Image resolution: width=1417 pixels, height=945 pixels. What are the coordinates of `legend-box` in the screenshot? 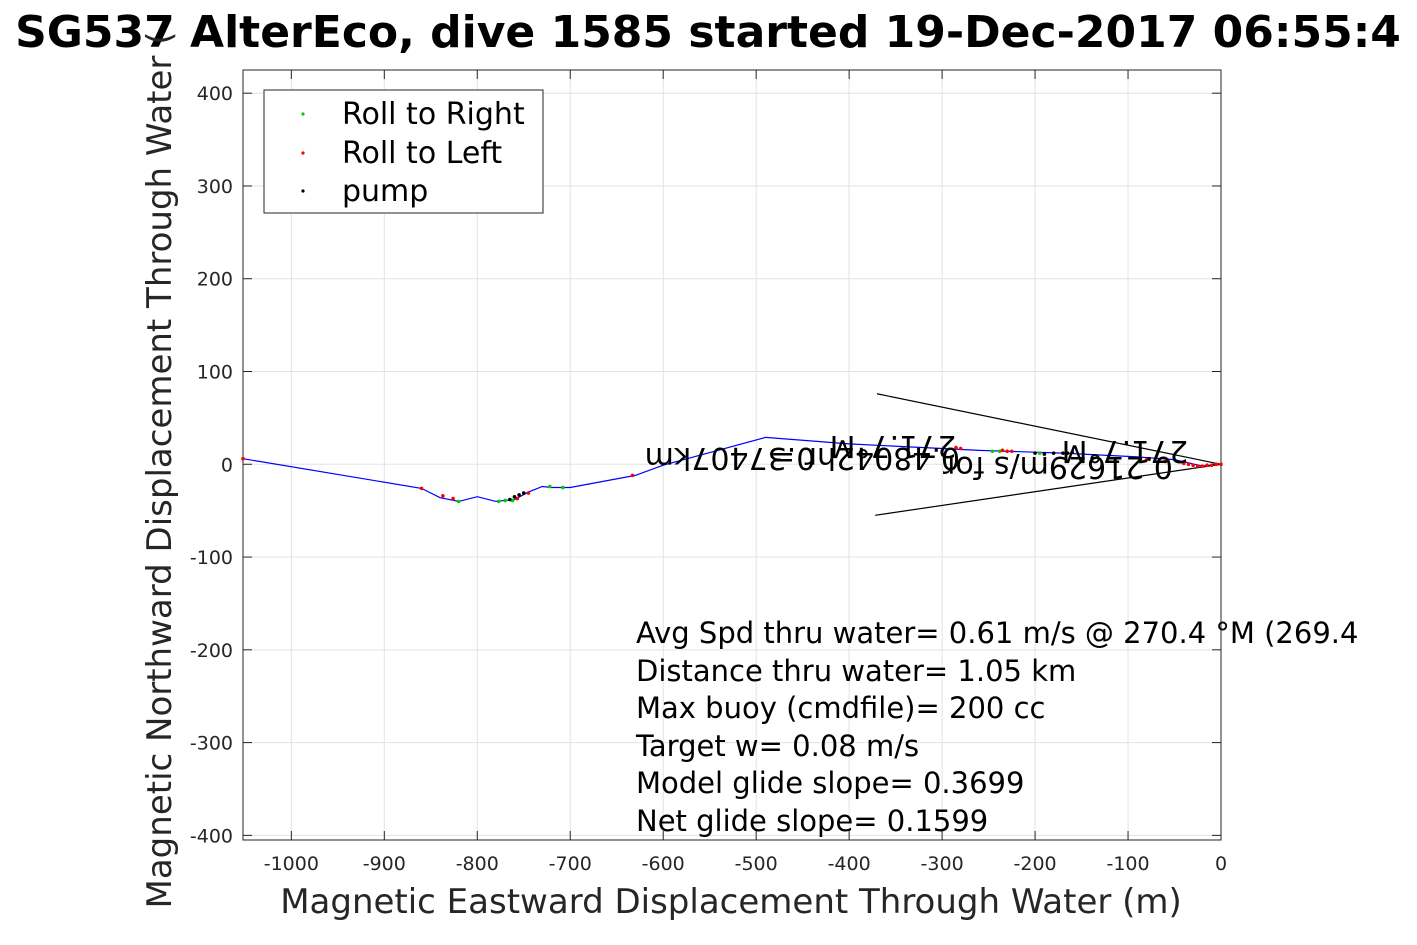 It's located at (403, 151).